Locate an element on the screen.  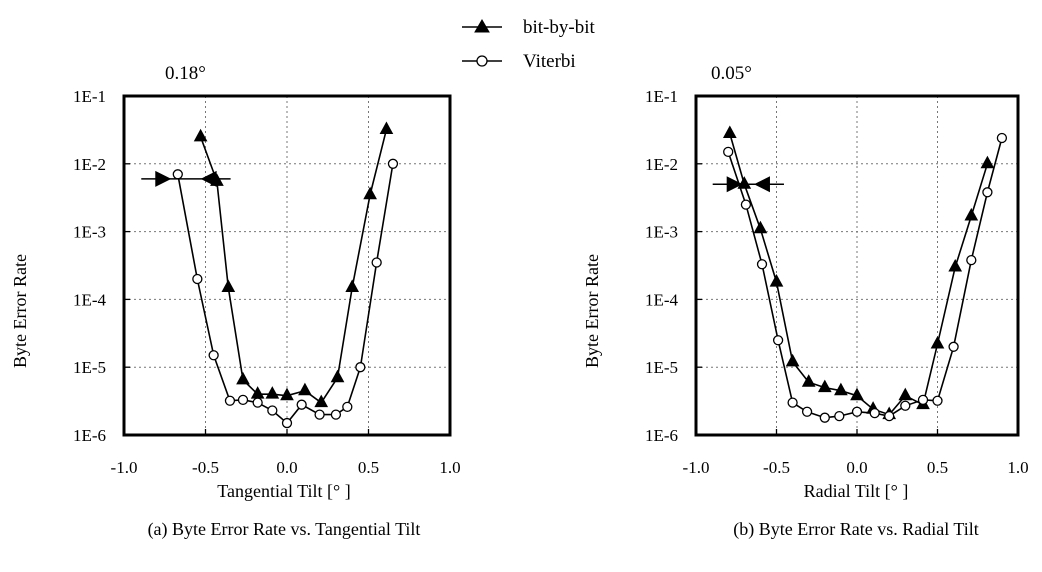
x-tick-label-b: 0.5 is located at coordinates (937, 467).